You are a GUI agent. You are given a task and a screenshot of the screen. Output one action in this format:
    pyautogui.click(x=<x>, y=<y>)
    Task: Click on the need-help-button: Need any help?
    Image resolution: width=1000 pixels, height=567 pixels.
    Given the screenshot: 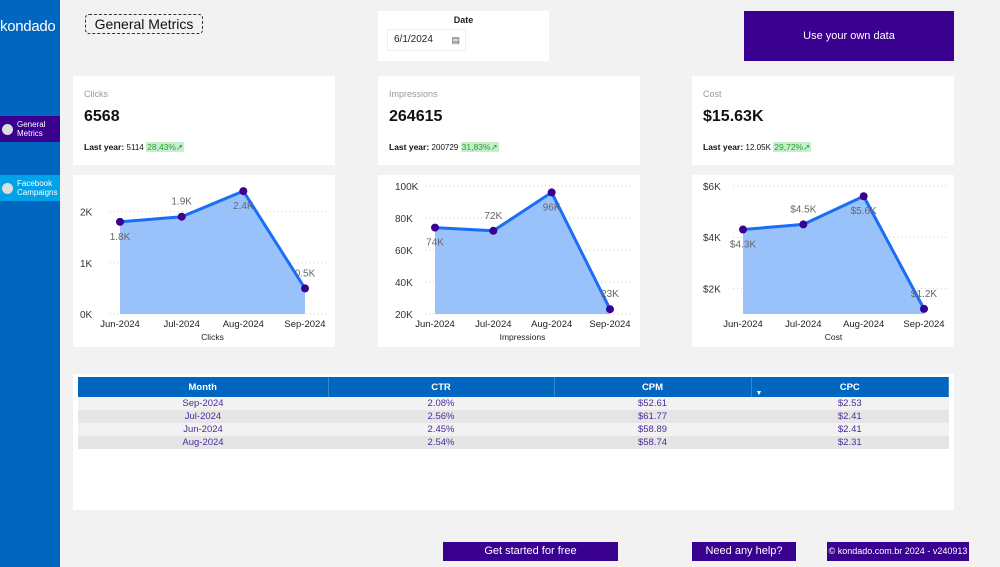 What is the action you would take?
    pyautogui.click(x=744, y=551)
    